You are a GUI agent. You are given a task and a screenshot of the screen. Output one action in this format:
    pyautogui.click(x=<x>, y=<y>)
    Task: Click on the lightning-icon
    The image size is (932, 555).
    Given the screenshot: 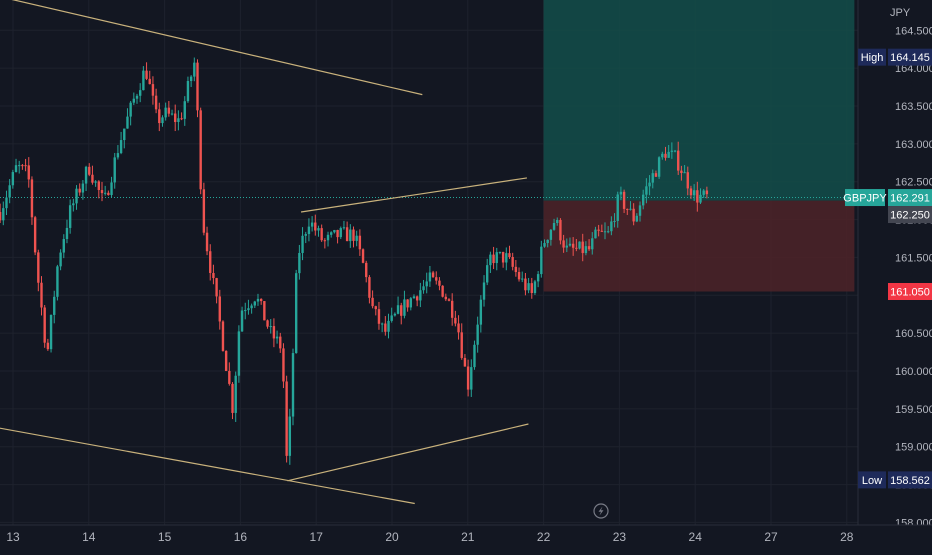 What is the action you would take?
    pyautogui.click(x=601, y=511)
    